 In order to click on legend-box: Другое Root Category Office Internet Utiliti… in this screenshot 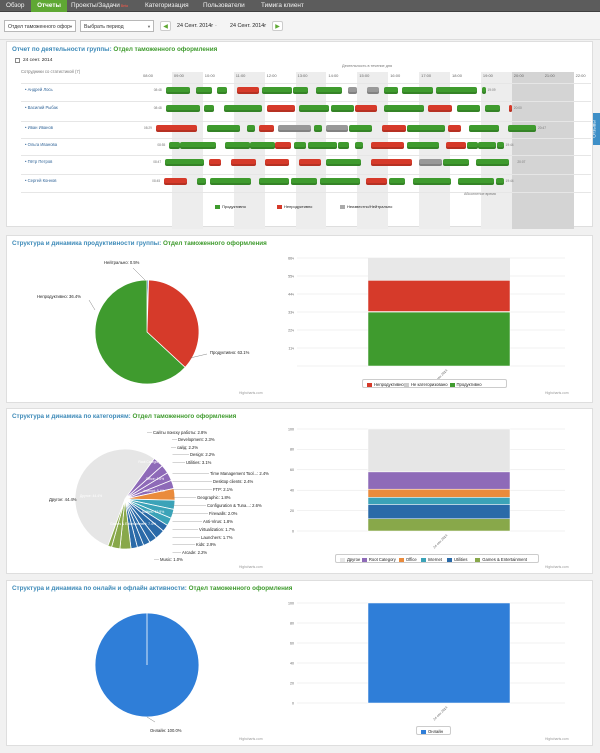, I will do `click(437, 558)`.